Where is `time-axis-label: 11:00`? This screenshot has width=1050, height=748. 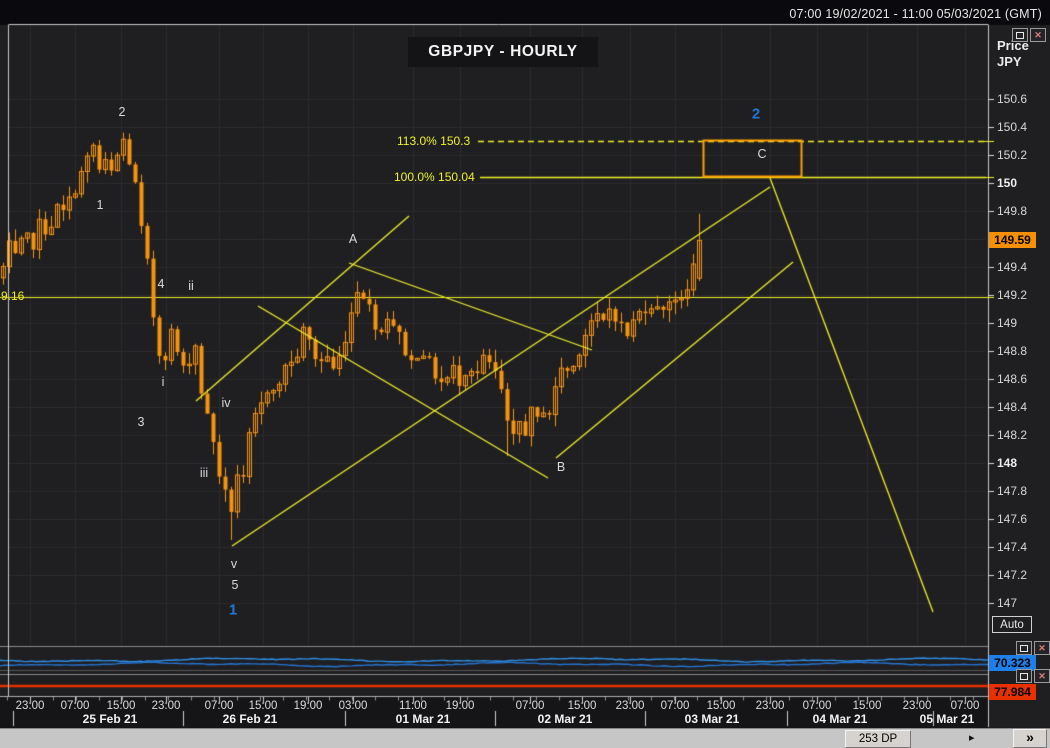 time-axis-label: 11:00 is located at coordinates (413, 706).